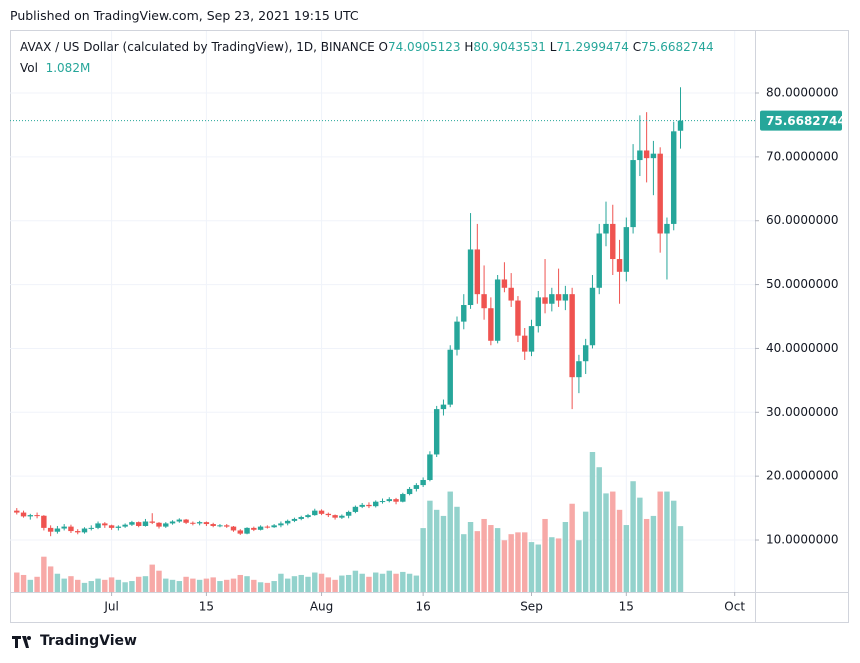 This screenshot has height=663, width=860. I want to click on y-tick-label: 40.0000000, so click(802, 348).